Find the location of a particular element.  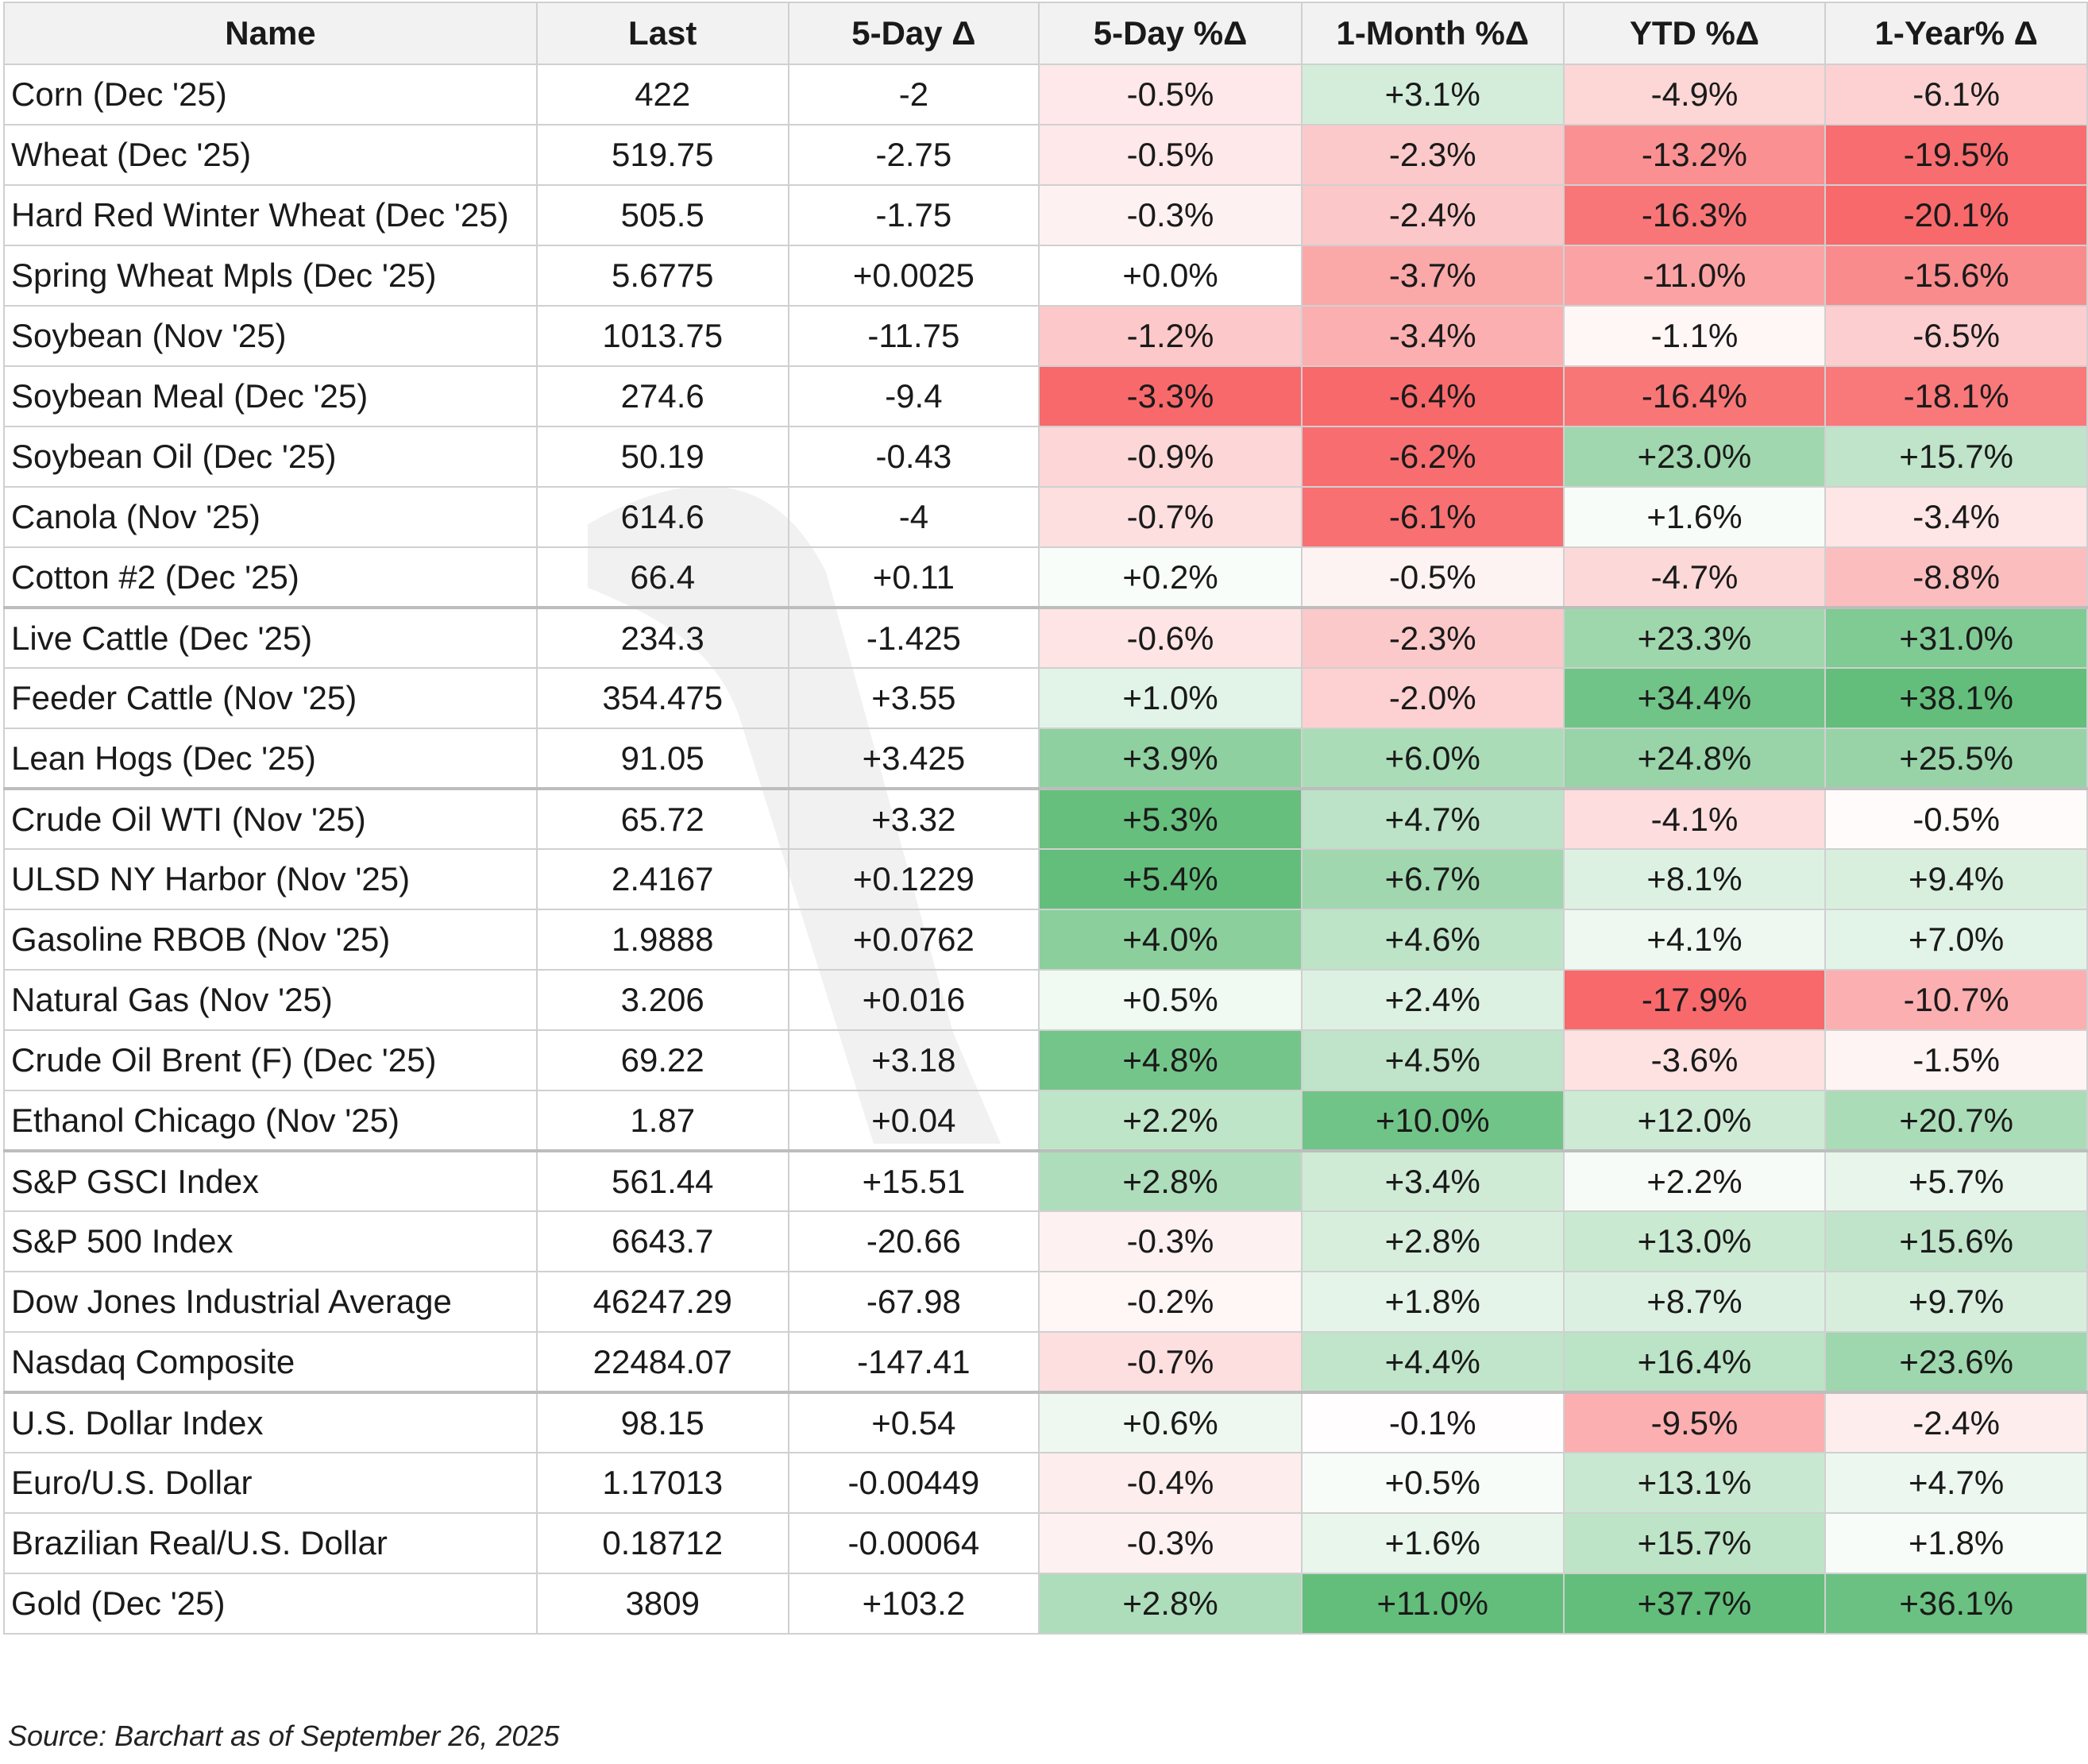

cell-ytd-pct: +8.1% is located at coordinates (1694, 879).